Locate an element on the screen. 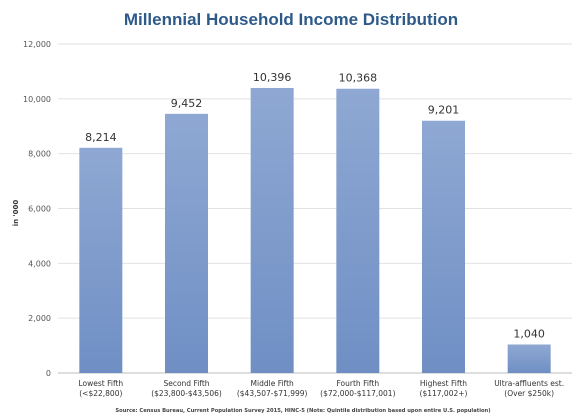 This screenshot has width=583, height=416. data-label: 9,452 is located at coordinates (187, 103).